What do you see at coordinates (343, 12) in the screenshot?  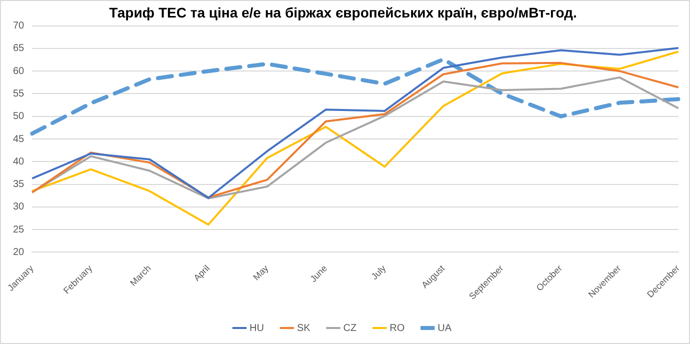 I see `chart-title: Тариф ТЕС та ціна е/е на біржах європейських країн, євро/мВт-год.` at bounding box center [343, 12].